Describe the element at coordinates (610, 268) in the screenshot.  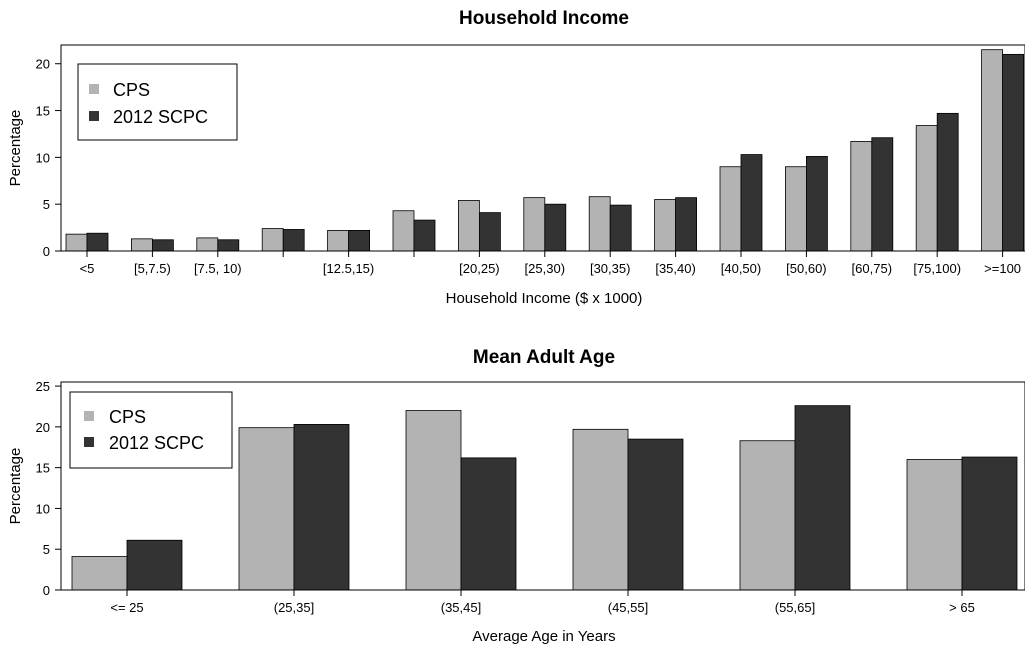
I see `income-x-tick-label-8: [30,35)` at that location.